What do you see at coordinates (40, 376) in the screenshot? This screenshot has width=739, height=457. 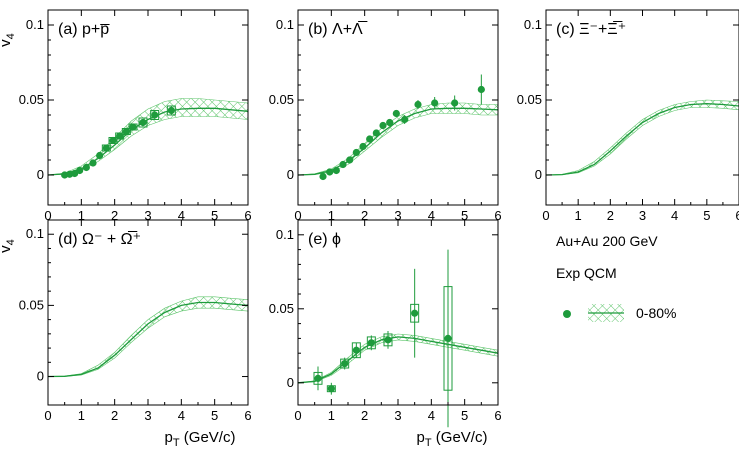 I see `y-tick-label-d-0: 0` at bounding box center [40, 376].